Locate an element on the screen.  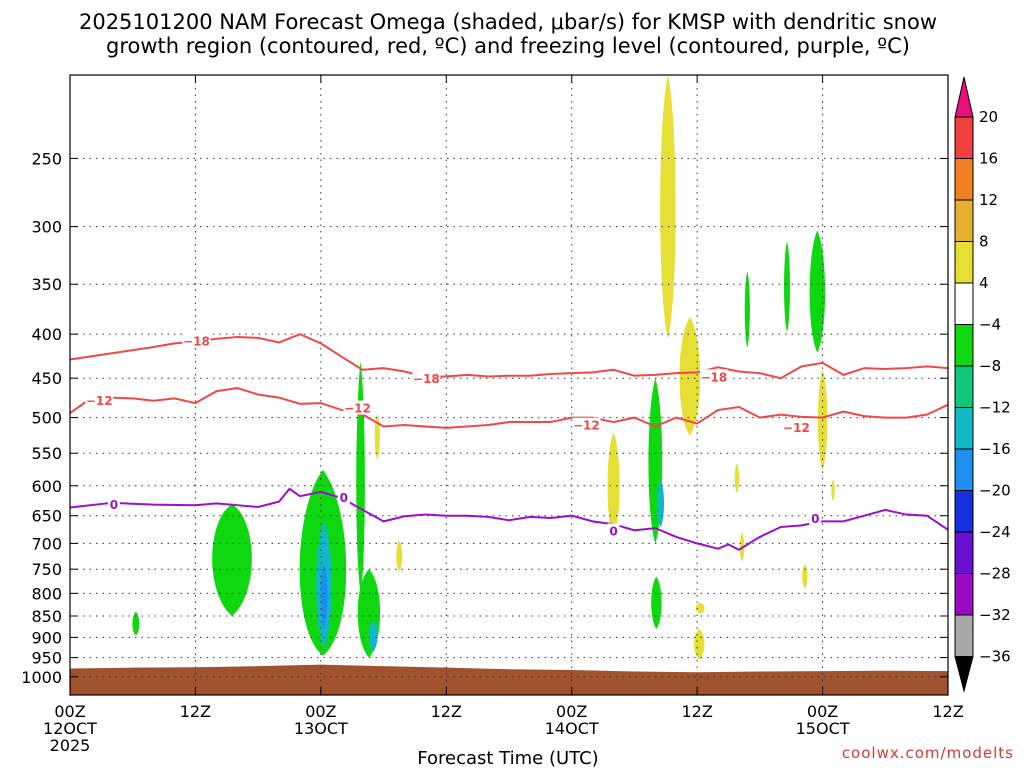
y-tick-label-700: 700 is located at coordinates (46, 543).